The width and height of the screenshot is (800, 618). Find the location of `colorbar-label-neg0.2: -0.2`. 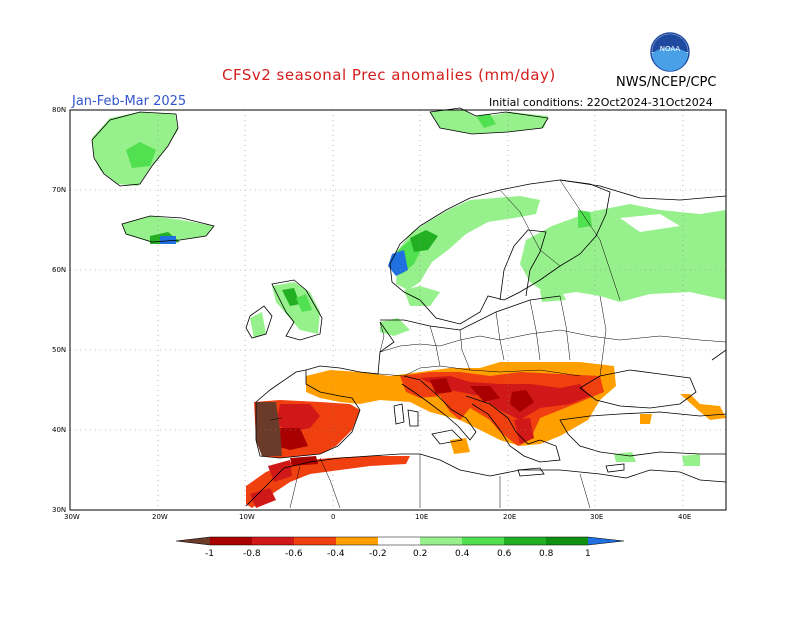

colorbar-label-neg0.2: -0.2 is located at coordinates (378, 554).